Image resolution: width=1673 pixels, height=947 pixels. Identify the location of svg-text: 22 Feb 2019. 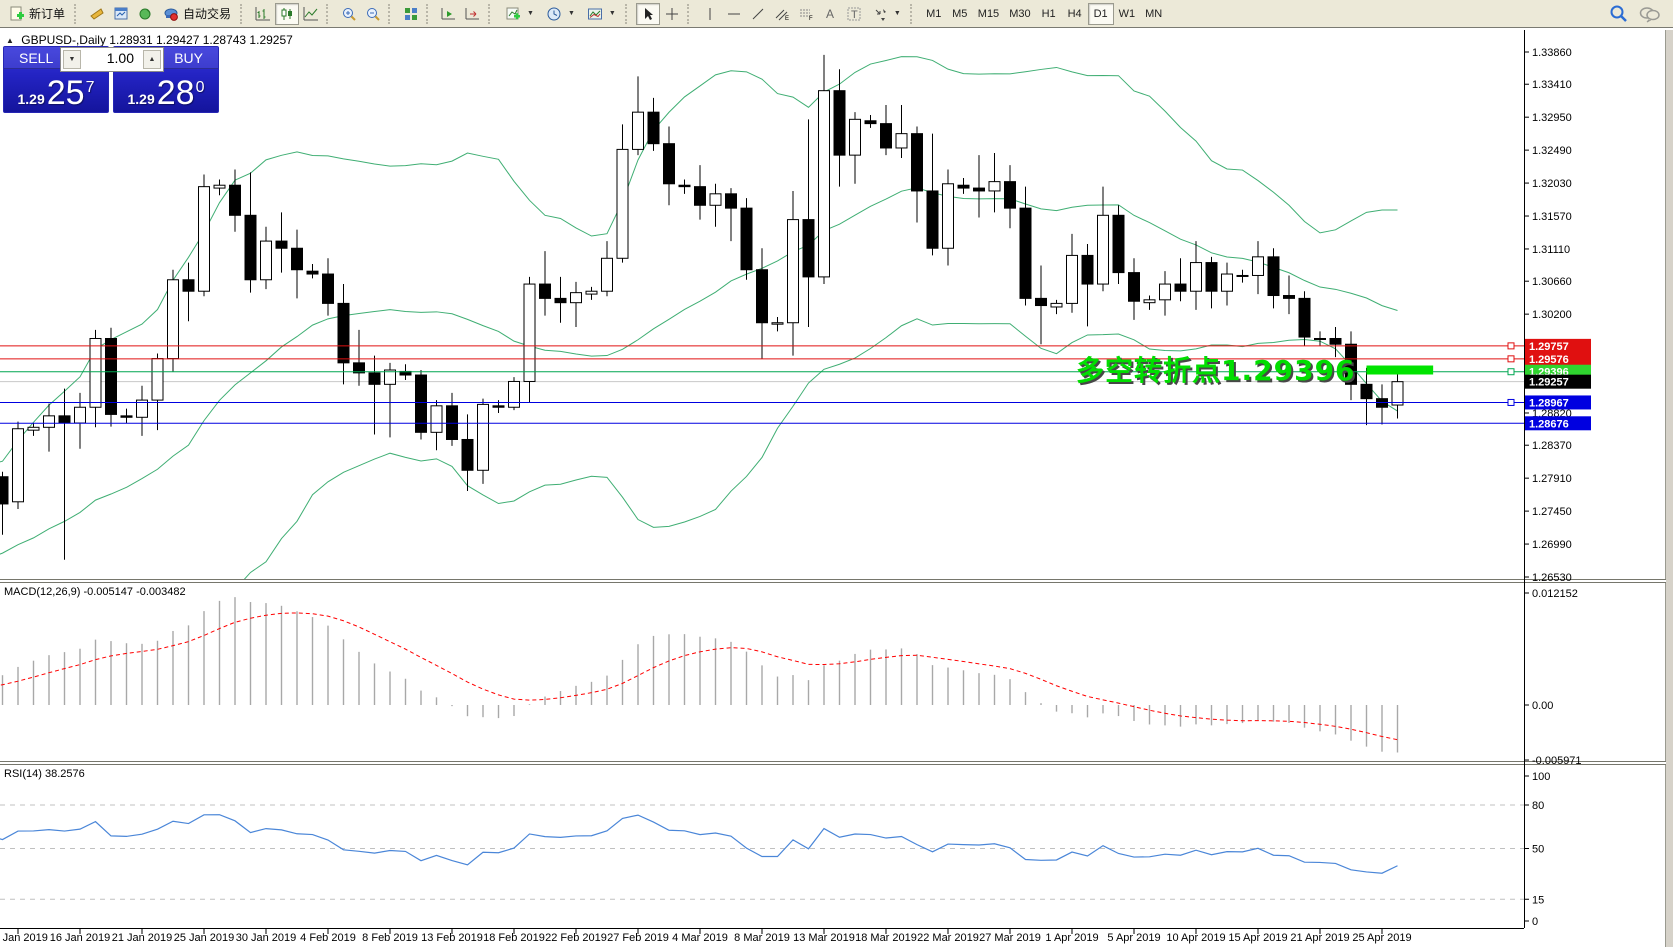
(576, 938).